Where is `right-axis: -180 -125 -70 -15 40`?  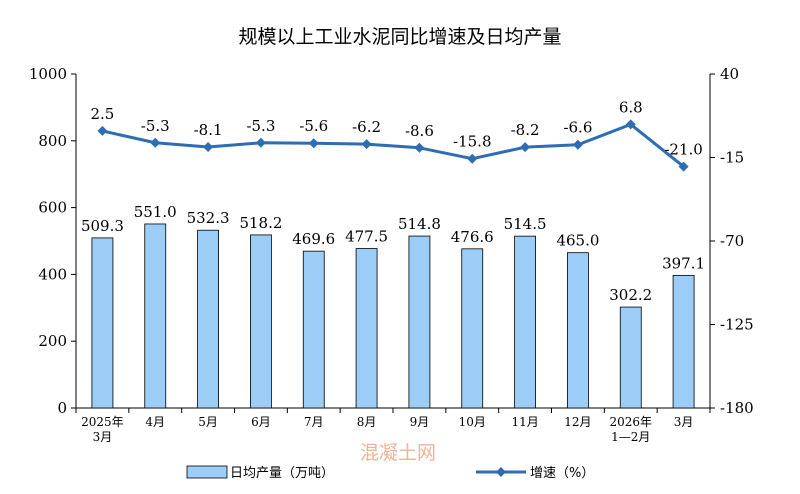 right-axis: -180 -125 -70 -15 40 is located at coordinates (731, 241).